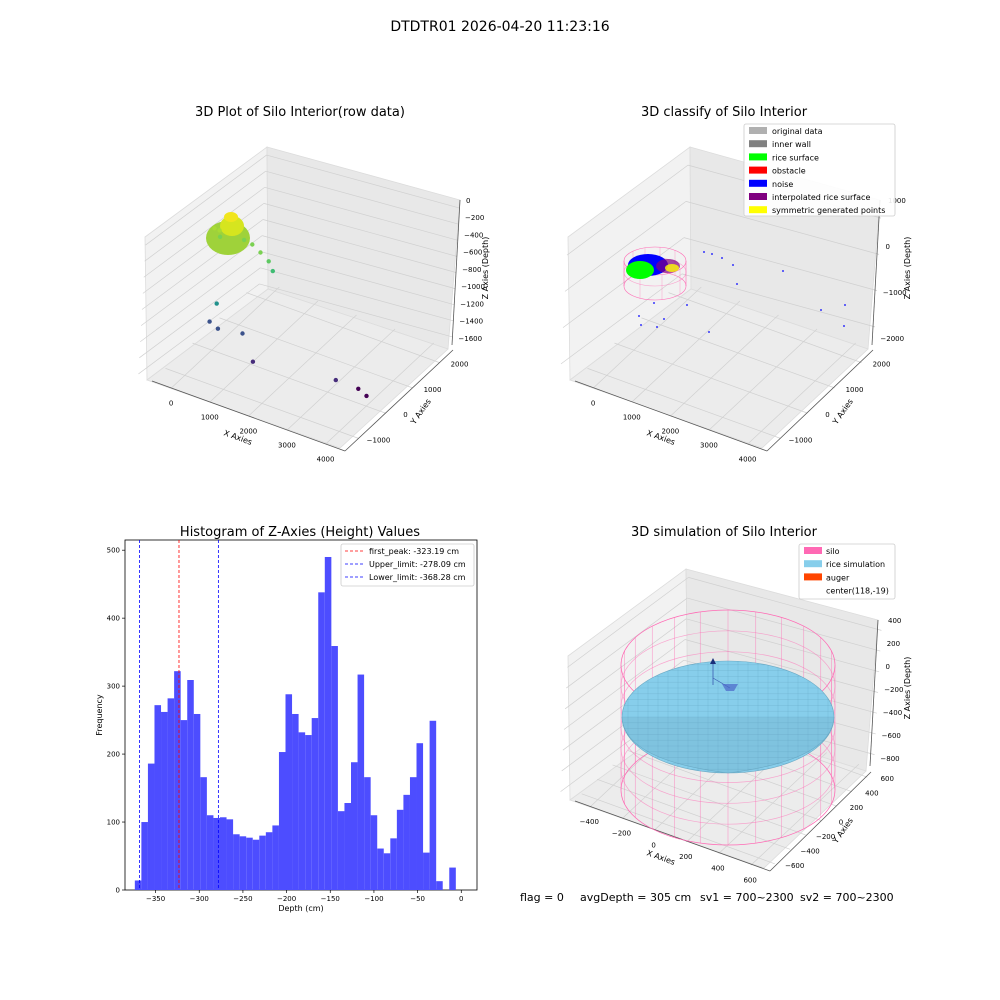  I want to click on x-tick-label: −100, so click(373, 899).